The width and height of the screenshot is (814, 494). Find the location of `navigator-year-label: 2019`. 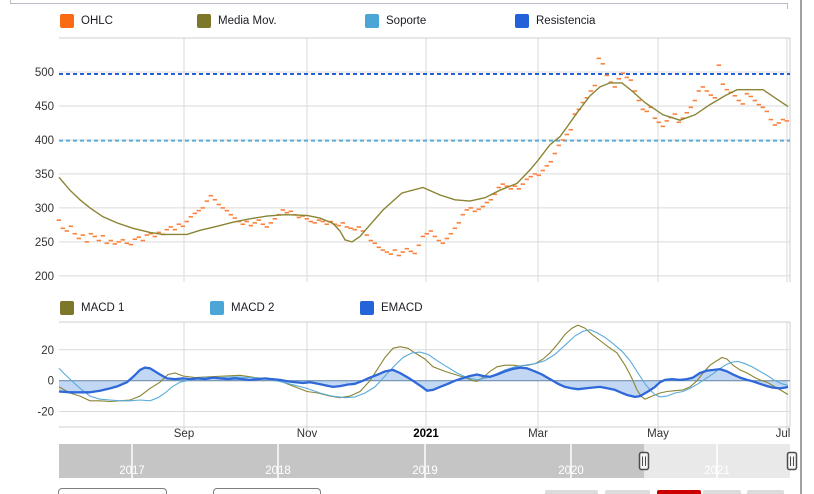

navigator-year-label: 2019 is located at coordinates (425, 471).